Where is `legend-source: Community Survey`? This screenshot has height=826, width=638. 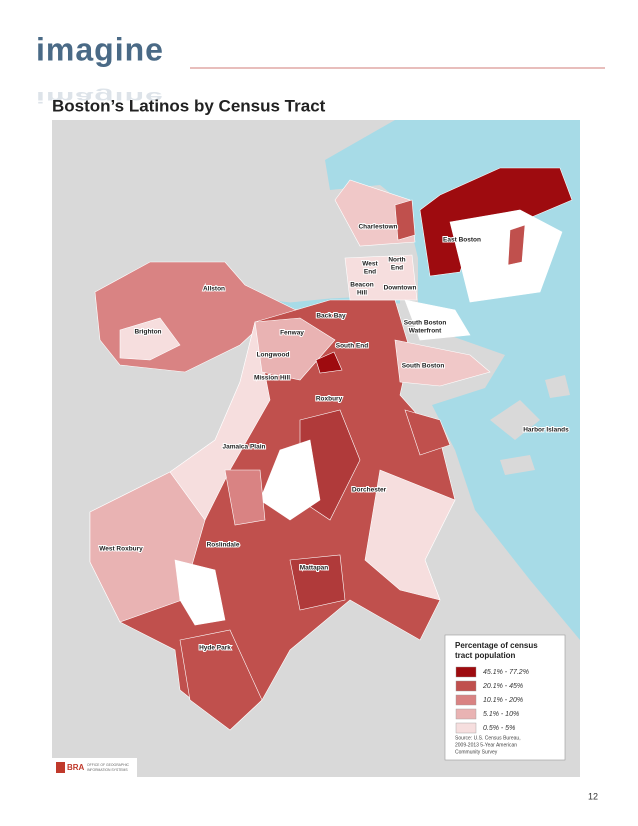
legend-source: Community Survey is located at coordinates (476, 752).